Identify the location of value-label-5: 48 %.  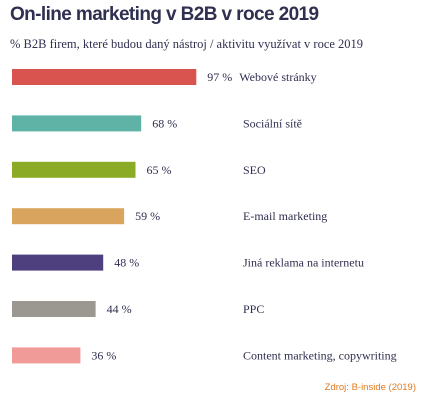
(126, 263).